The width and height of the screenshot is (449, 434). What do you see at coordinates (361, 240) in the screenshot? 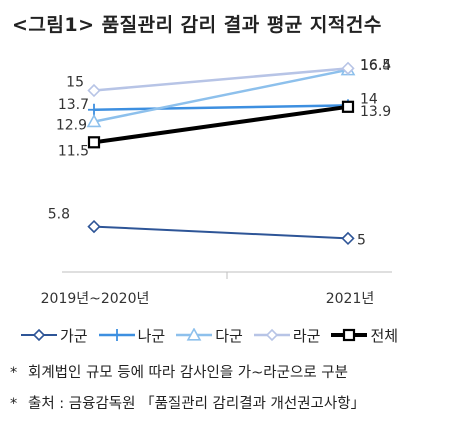
I see `data-label: 5` at bounding box center [361, 240].